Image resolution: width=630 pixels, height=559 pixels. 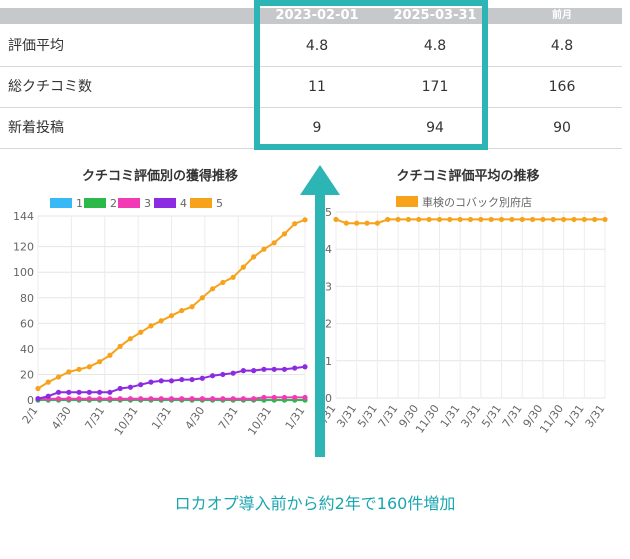 I want to click on table-header, so click(x=311, y=16).